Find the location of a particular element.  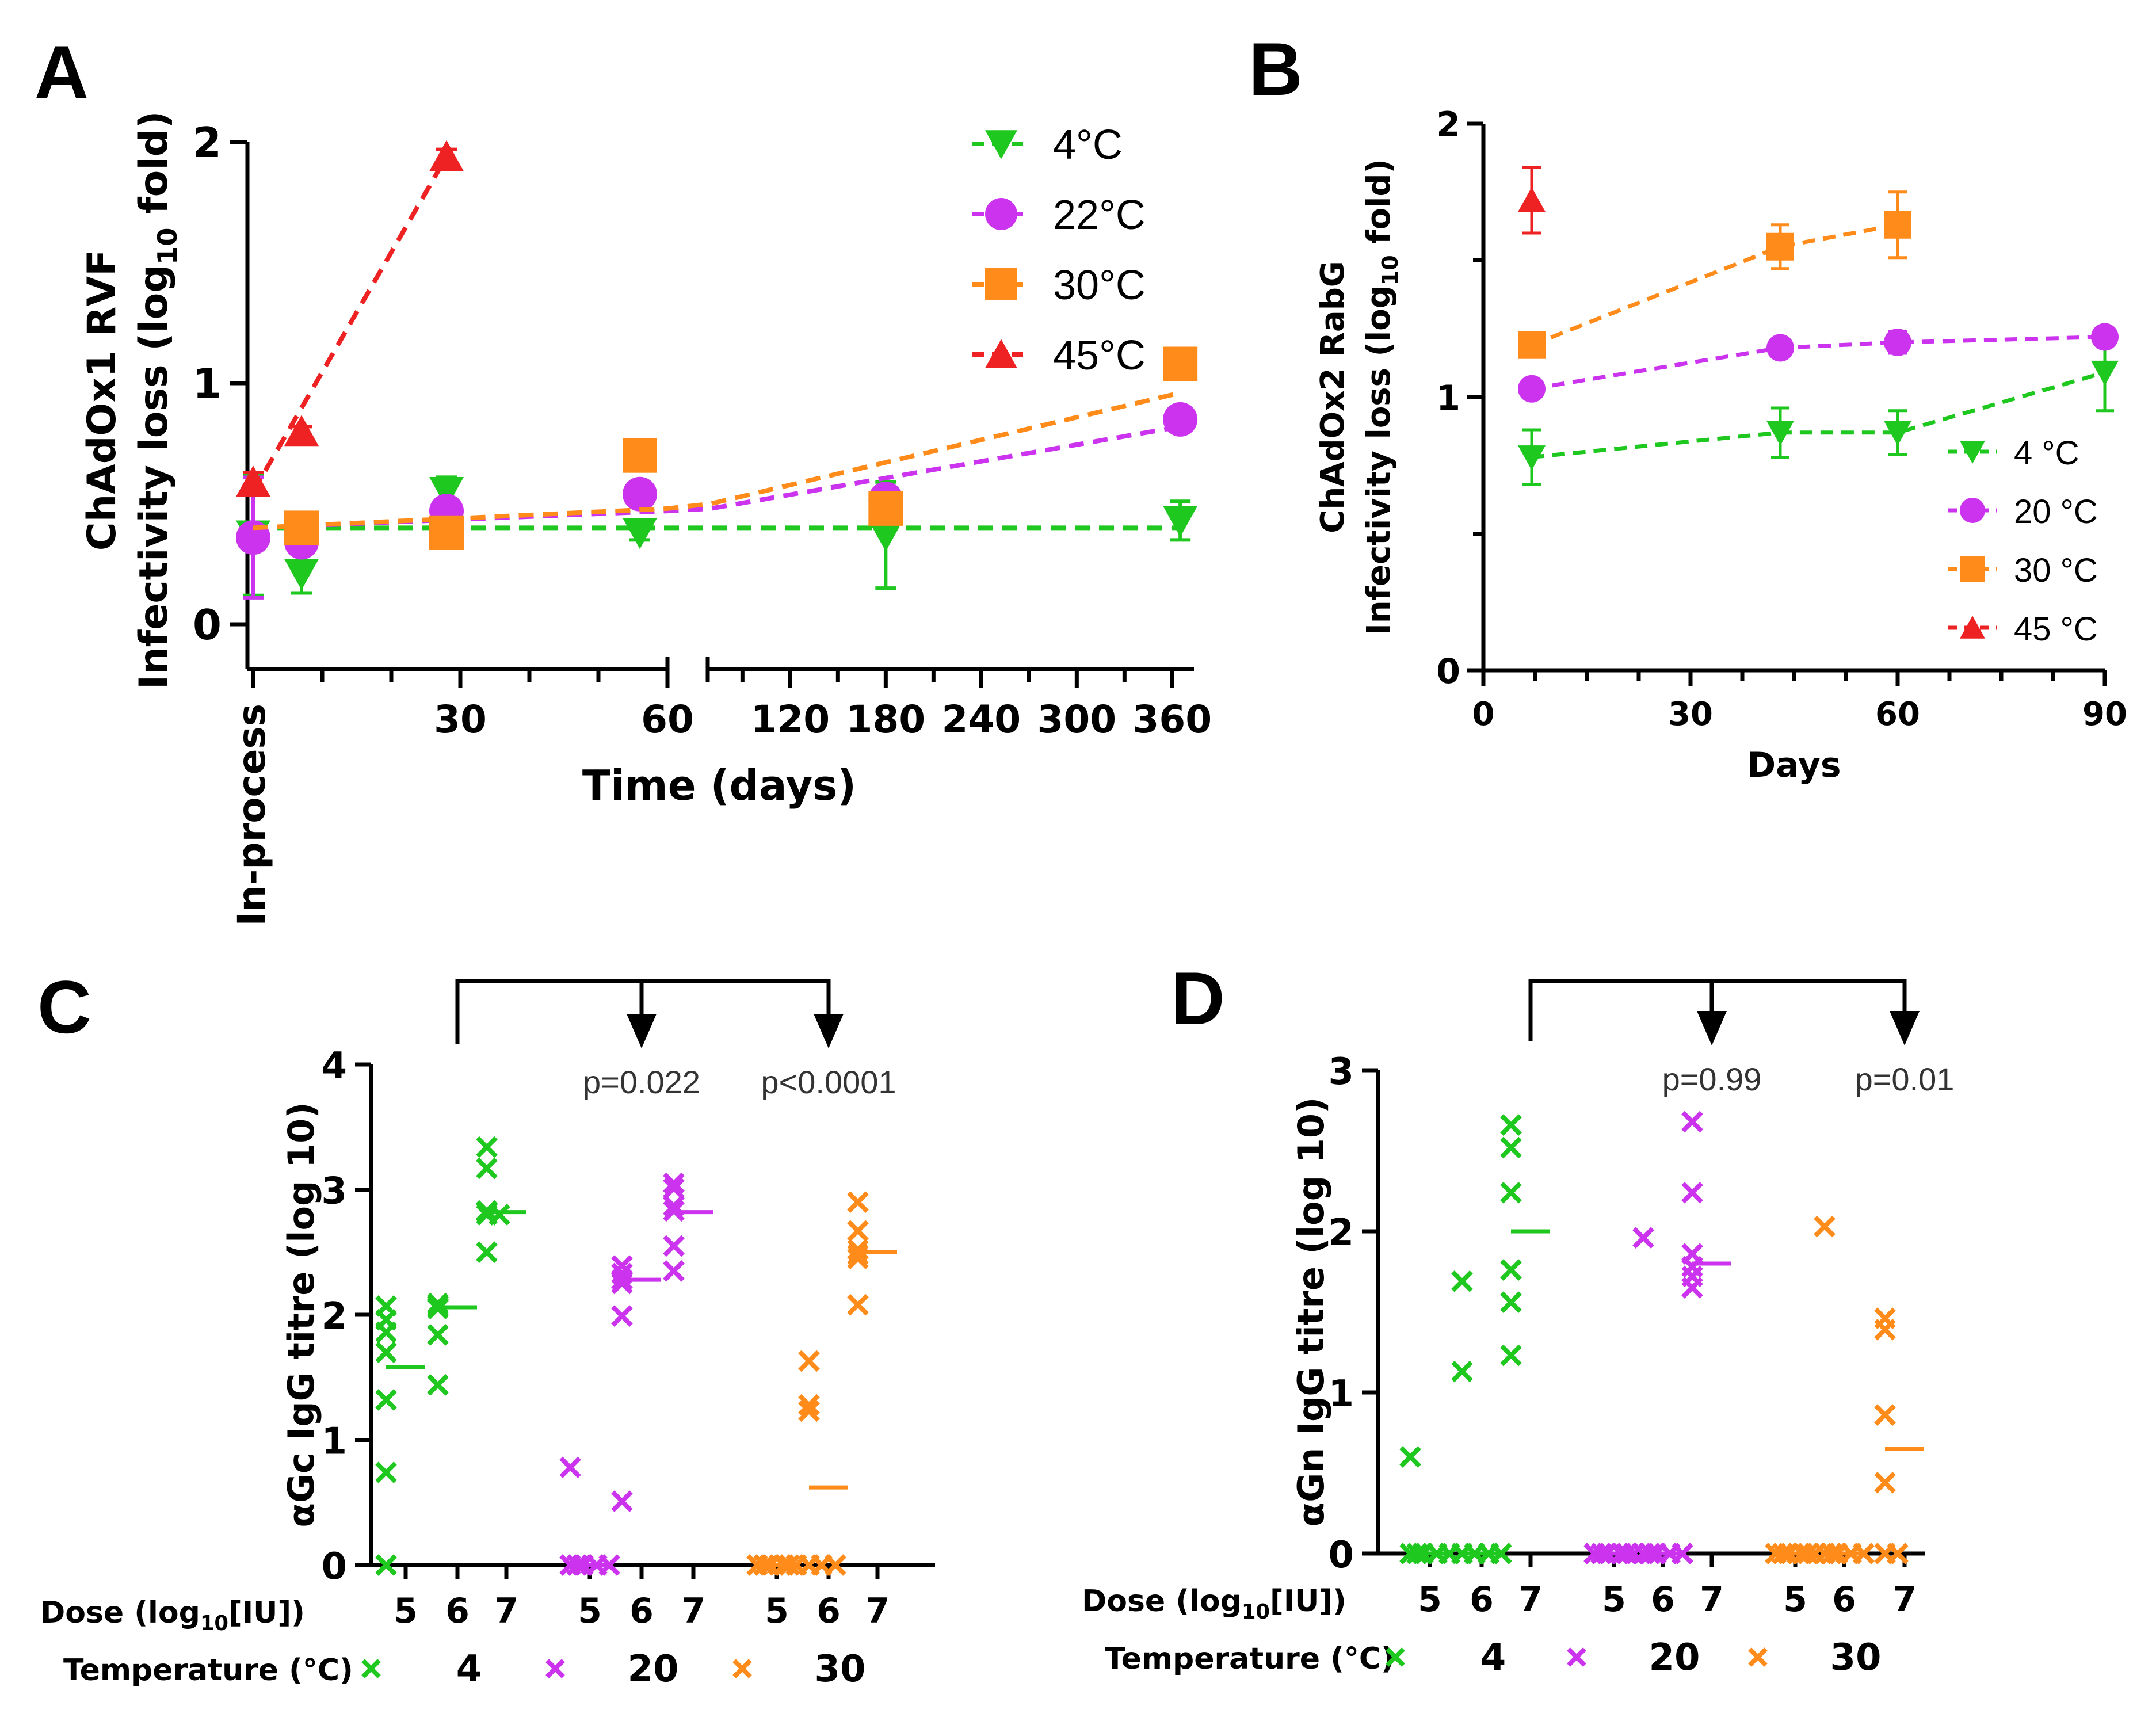

p-value-label: p=0.01 is located at coordinates (1905, 1079).